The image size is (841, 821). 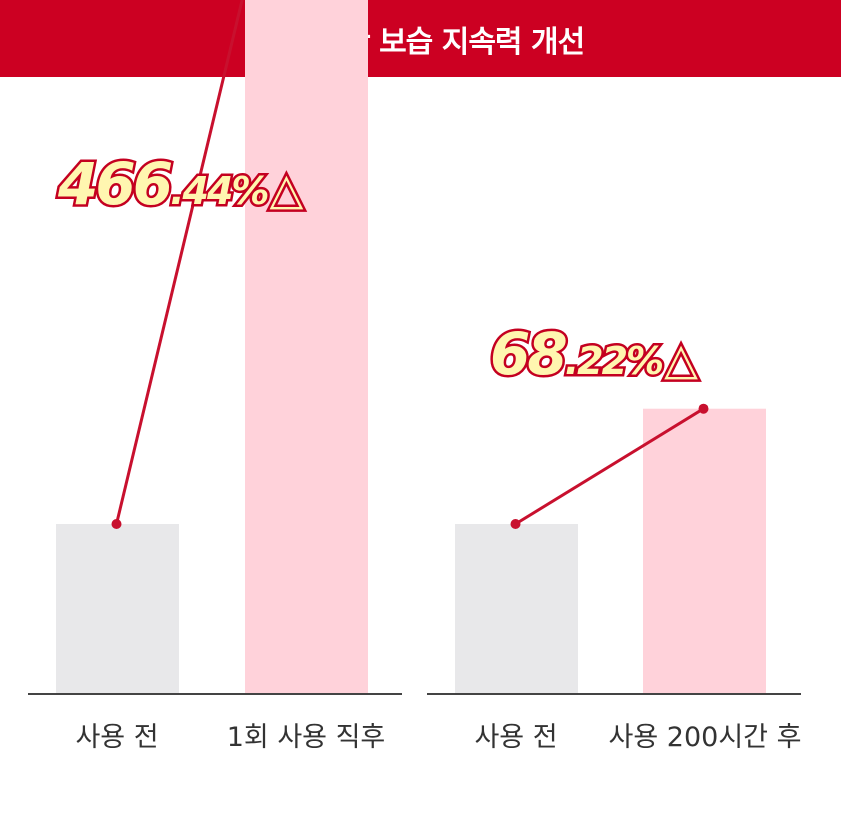 What do you see at coordinates (116, 737) in the screenshot?
I see `category-label-1-1: 사용 전` at bounding box center [116, 737].